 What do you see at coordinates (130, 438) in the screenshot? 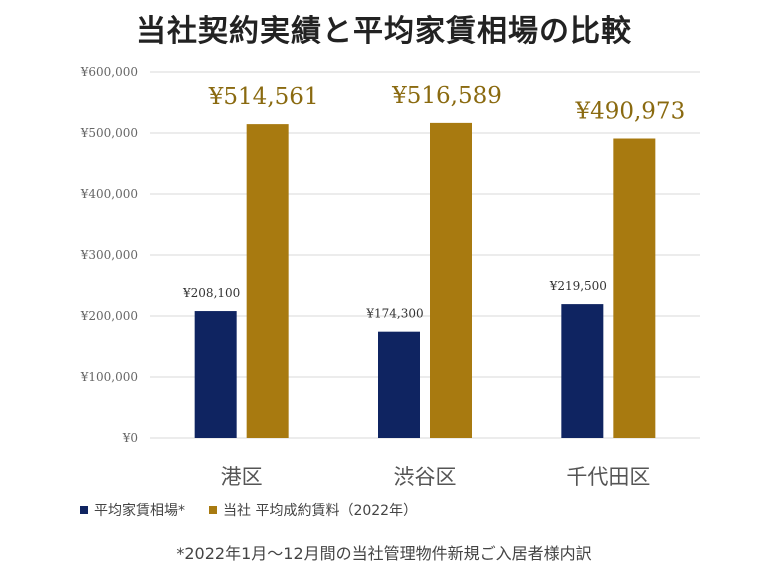
I see `y-tick-label: ¥0` at bounding box center [130, 438].